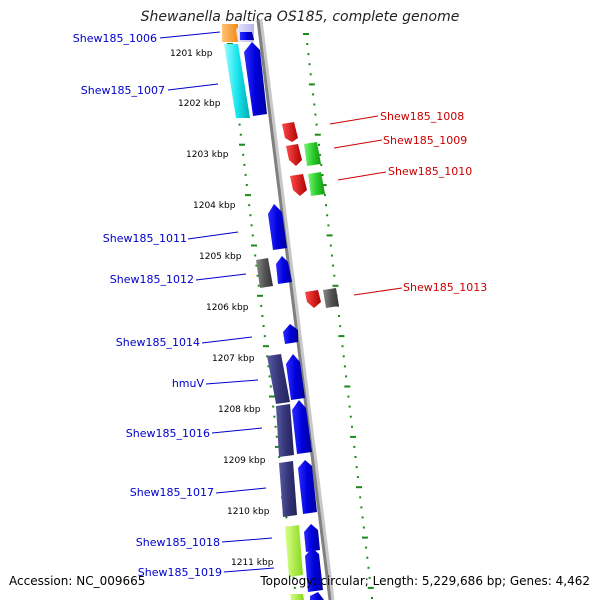 This screenshot has width=600, height=600. What do you see at coordinates (264, 273) in the screenshot?
I see `gene-shew185-1012-feature` at bounding box center [264, 273].